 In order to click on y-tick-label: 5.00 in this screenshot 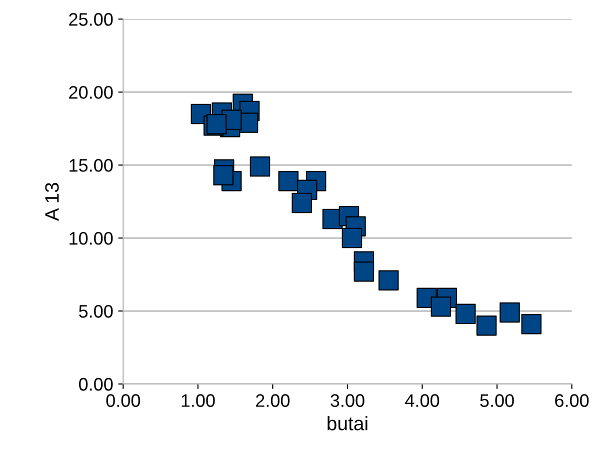, I will do `click(96, 311)`.